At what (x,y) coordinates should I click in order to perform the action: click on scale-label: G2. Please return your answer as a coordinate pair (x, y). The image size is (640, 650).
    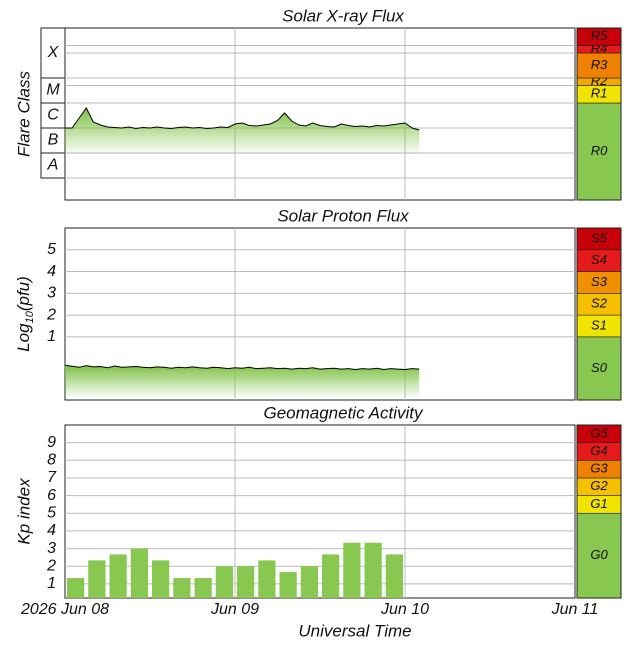
    Looking at the image, I should click on (599, 485).